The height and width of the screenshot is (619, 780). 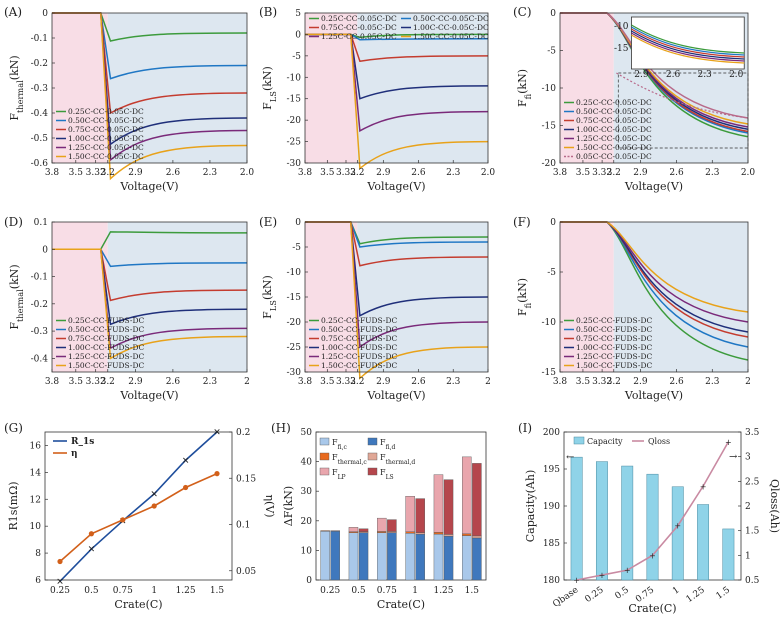 I want to click on legend-label: 0.75C-CC-FUDS-DC, so click(x=359, y=338).